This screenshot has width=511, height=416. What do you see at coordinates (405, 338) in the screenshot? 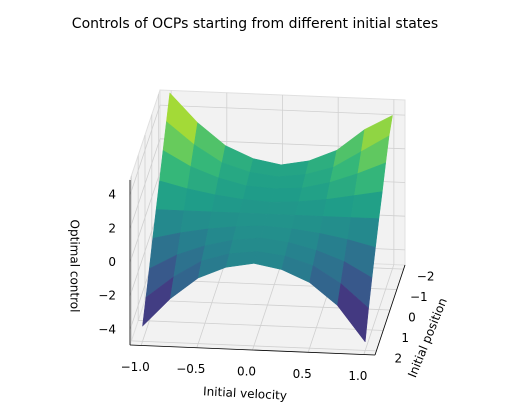
I see `y-tick-label: 1` at bounding box center [405, 338].